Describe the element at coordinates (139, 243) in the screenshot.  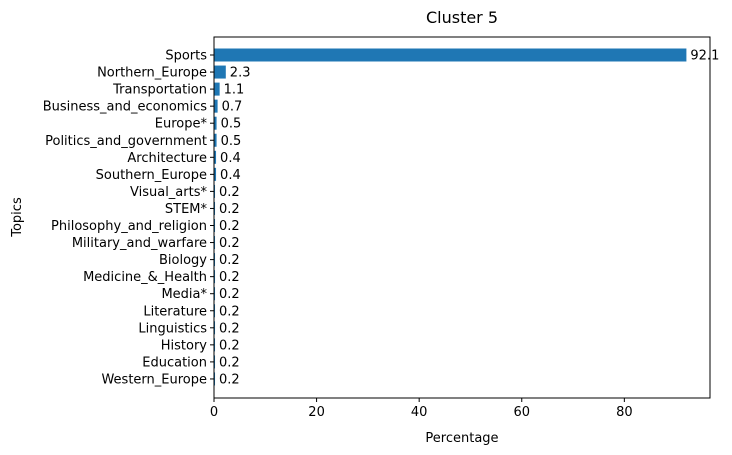
I see `y-tick-label-11: Military_and_warfare` at that location.